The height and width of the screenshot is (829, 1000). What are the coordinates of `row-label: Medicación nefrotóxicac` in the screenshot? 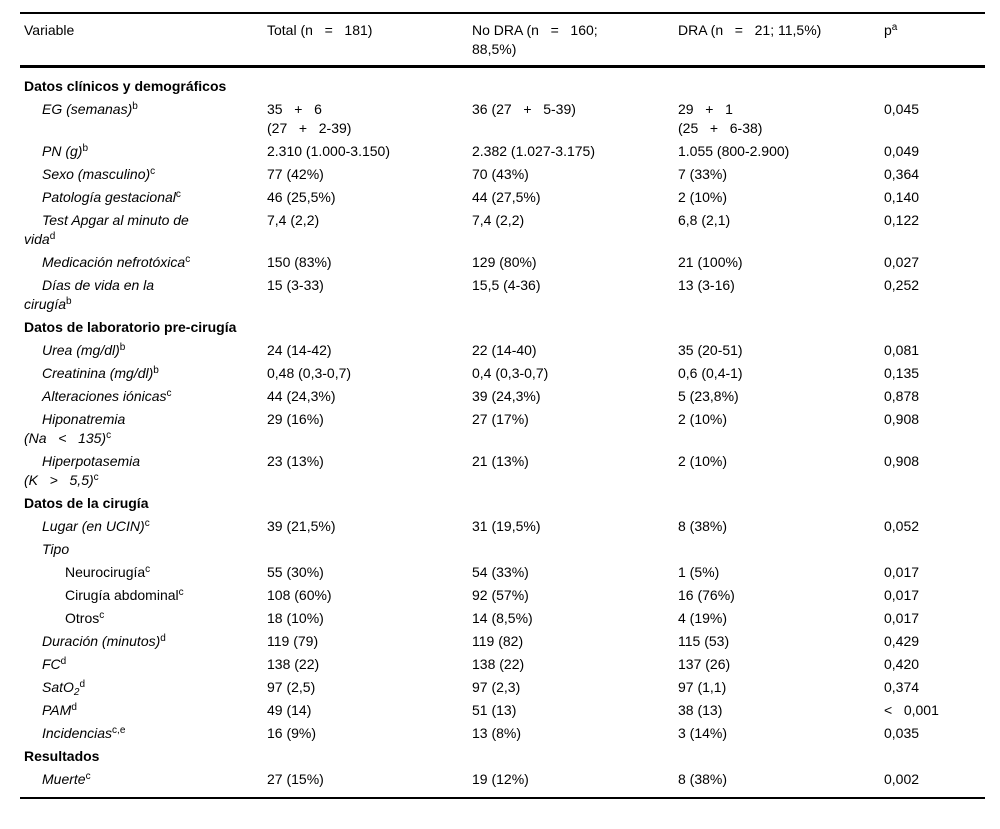 It's located at (143, 262).